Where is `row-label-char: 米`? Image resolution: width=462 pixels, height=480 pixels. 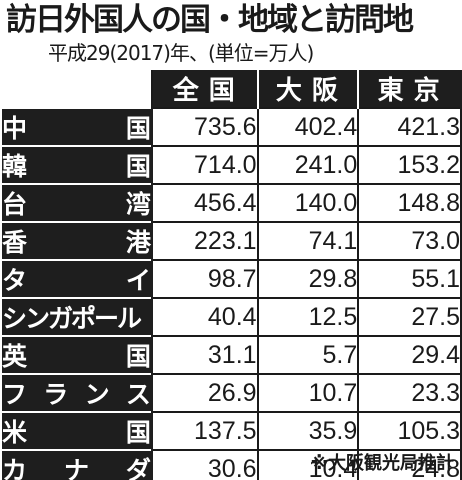 row-label-char: 米 is located at coordinates (15, 432).